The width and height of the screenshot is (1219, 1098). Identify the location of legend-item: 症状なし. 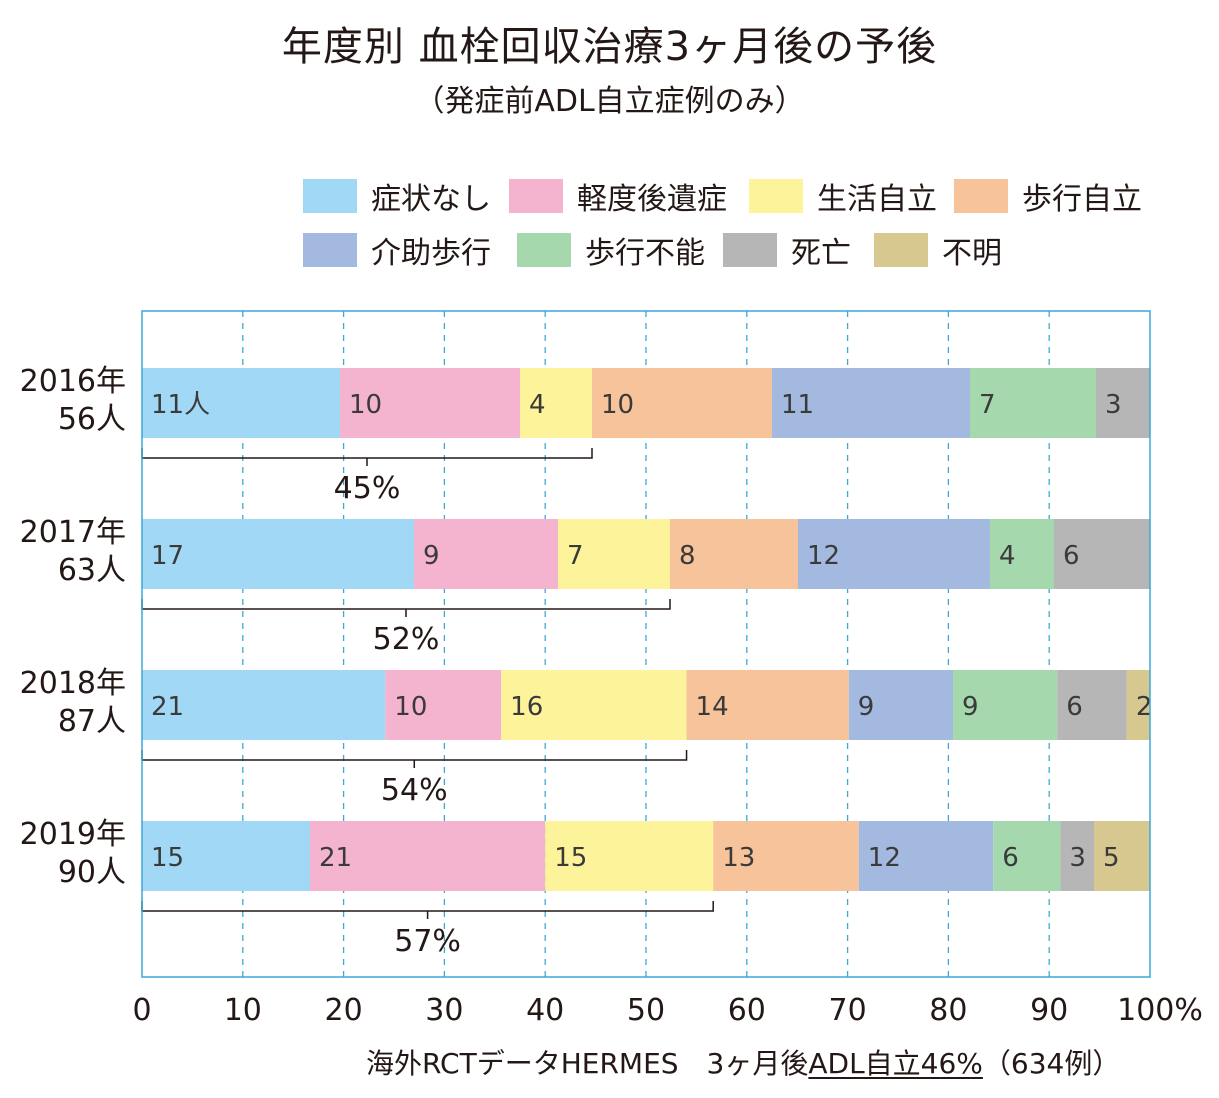
(397, 197).